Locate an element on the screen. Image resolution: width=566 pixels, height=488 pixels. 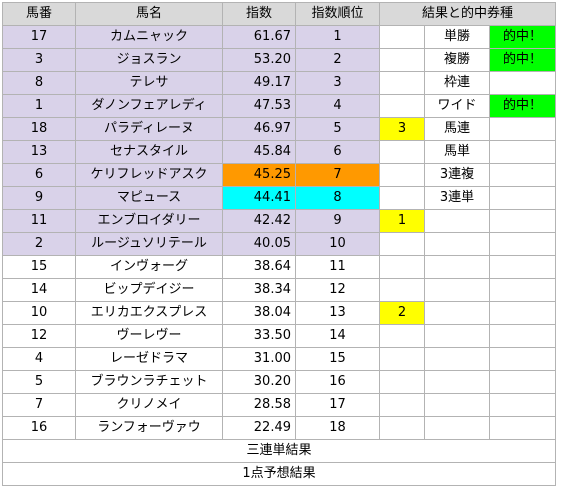
index-rank-cell: 18 is located at coordinates (337, 428).